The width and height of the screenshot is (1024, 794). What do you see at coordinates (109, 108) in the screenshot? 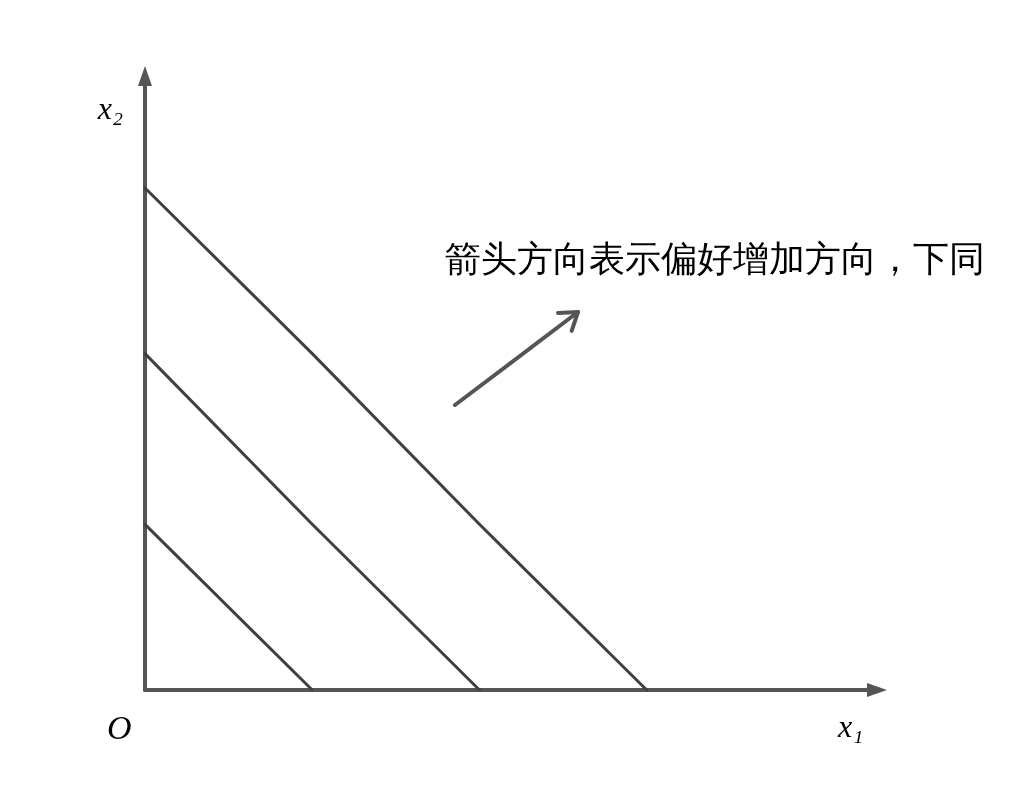
I see `y-axis-title: x₂` at bounding box center [109, 108].